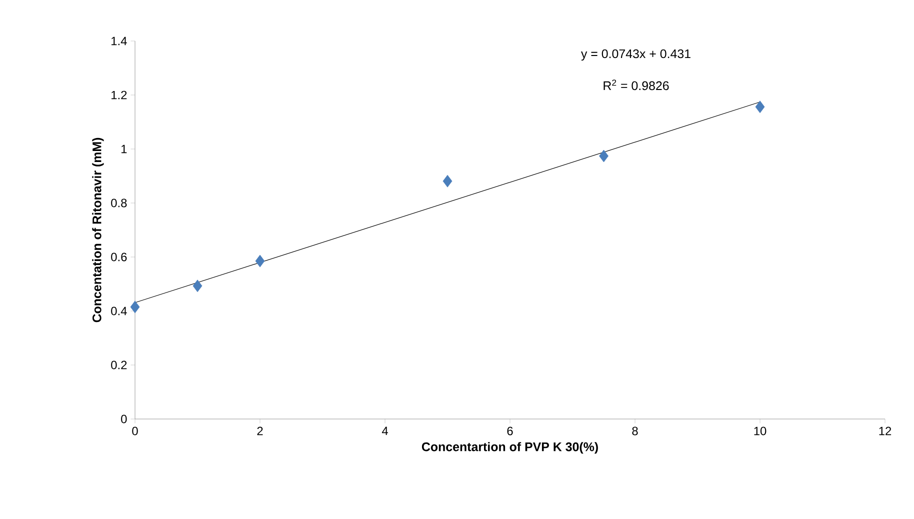 The image size is (914, 519). What do you see at coordinates (760, 431) in the screenshot?
I see `x-tick-label: 10` at bounding box center [760, 431].